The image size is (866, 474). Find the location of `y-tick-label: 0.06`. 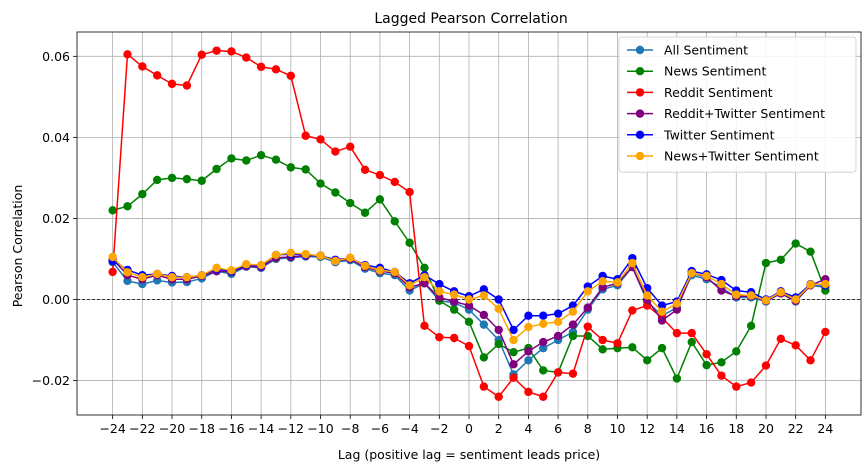

y-tick-label: 0.06 is located at coordinates (56, 56).